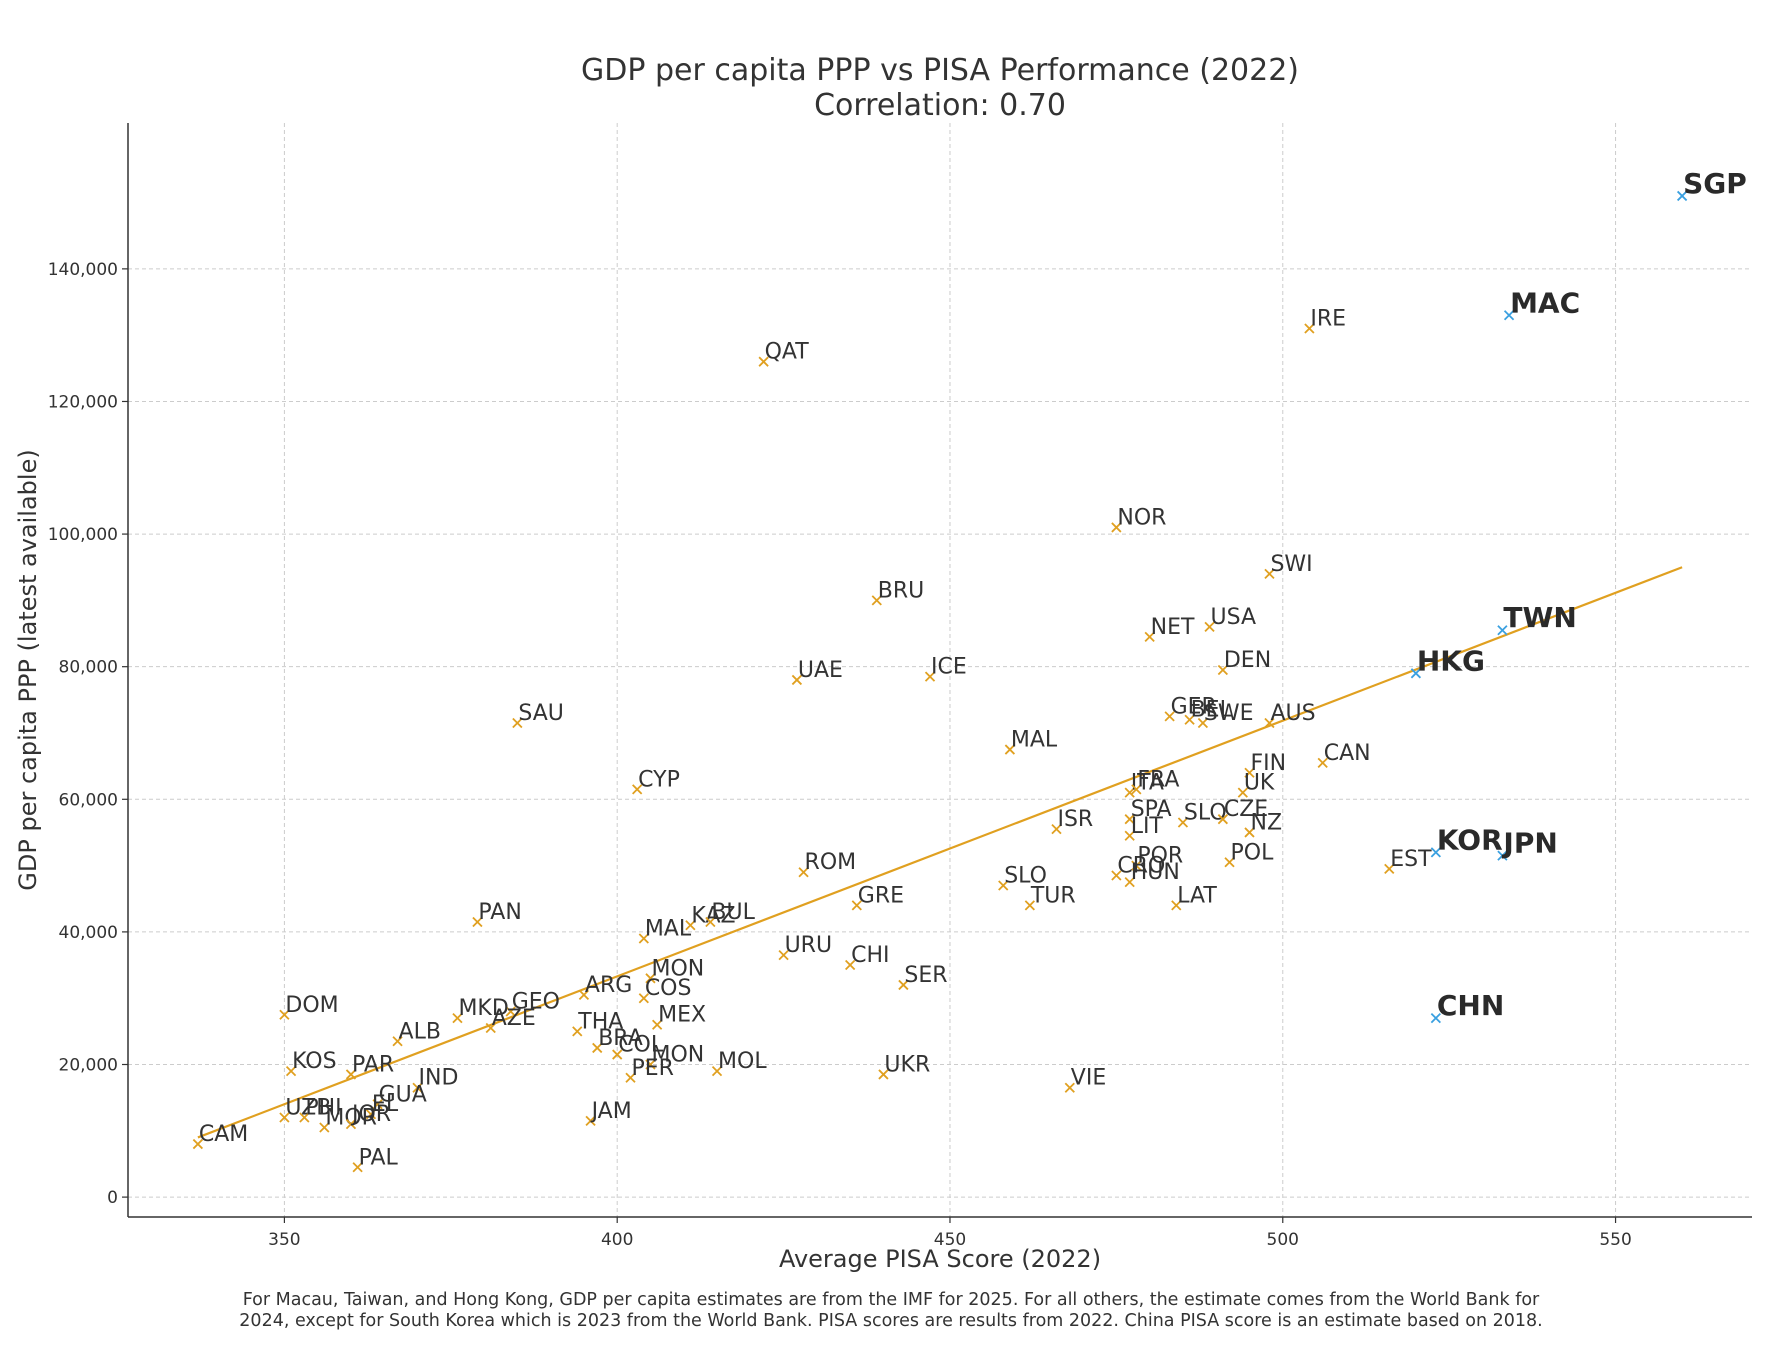 The width and height of the screenshot is (1782, 1352). I want to click on point-label: VIE, so click(1088, 1078).